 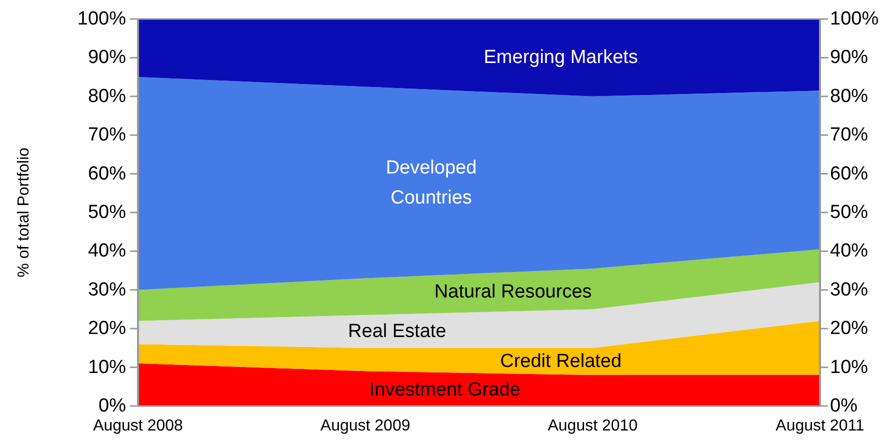 I want to click on y-tick-label: 50%, so click(x=107, y=212).